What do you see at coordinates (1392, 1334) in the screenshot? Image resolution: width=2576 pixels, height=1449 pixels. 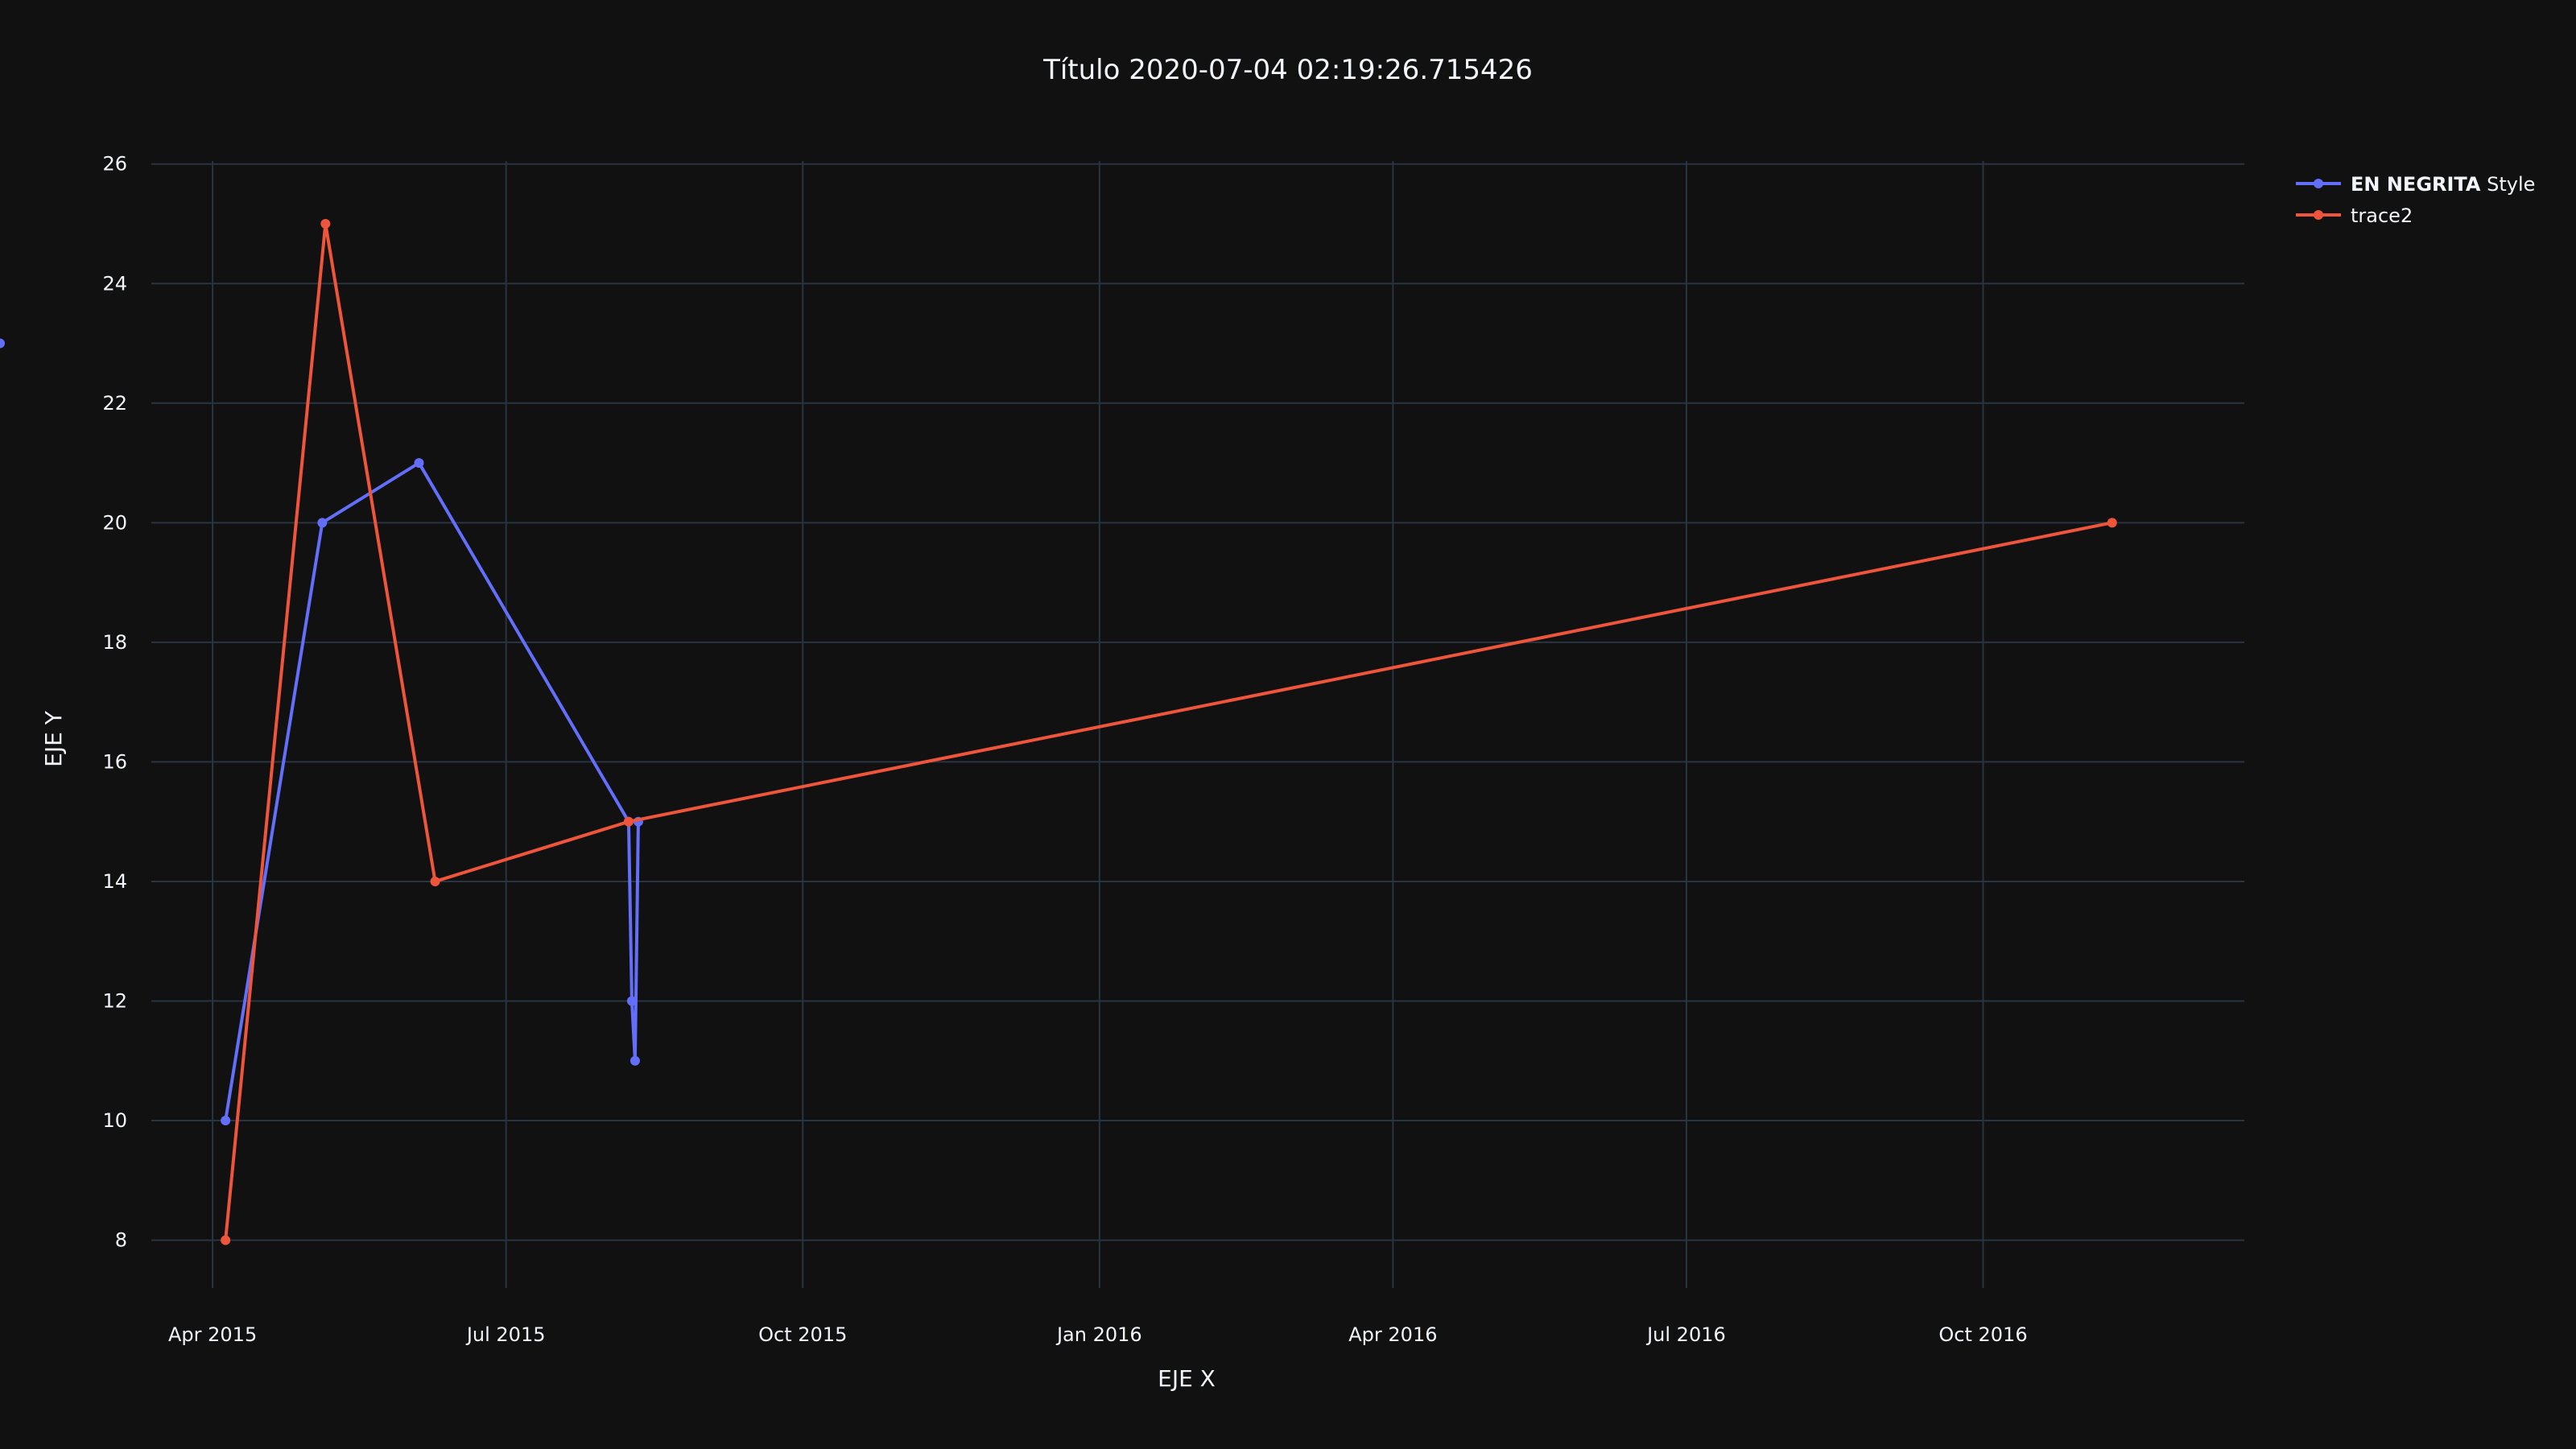 I see `x-tick-label: Apr 2016` at bounding box center [1392, 1334].